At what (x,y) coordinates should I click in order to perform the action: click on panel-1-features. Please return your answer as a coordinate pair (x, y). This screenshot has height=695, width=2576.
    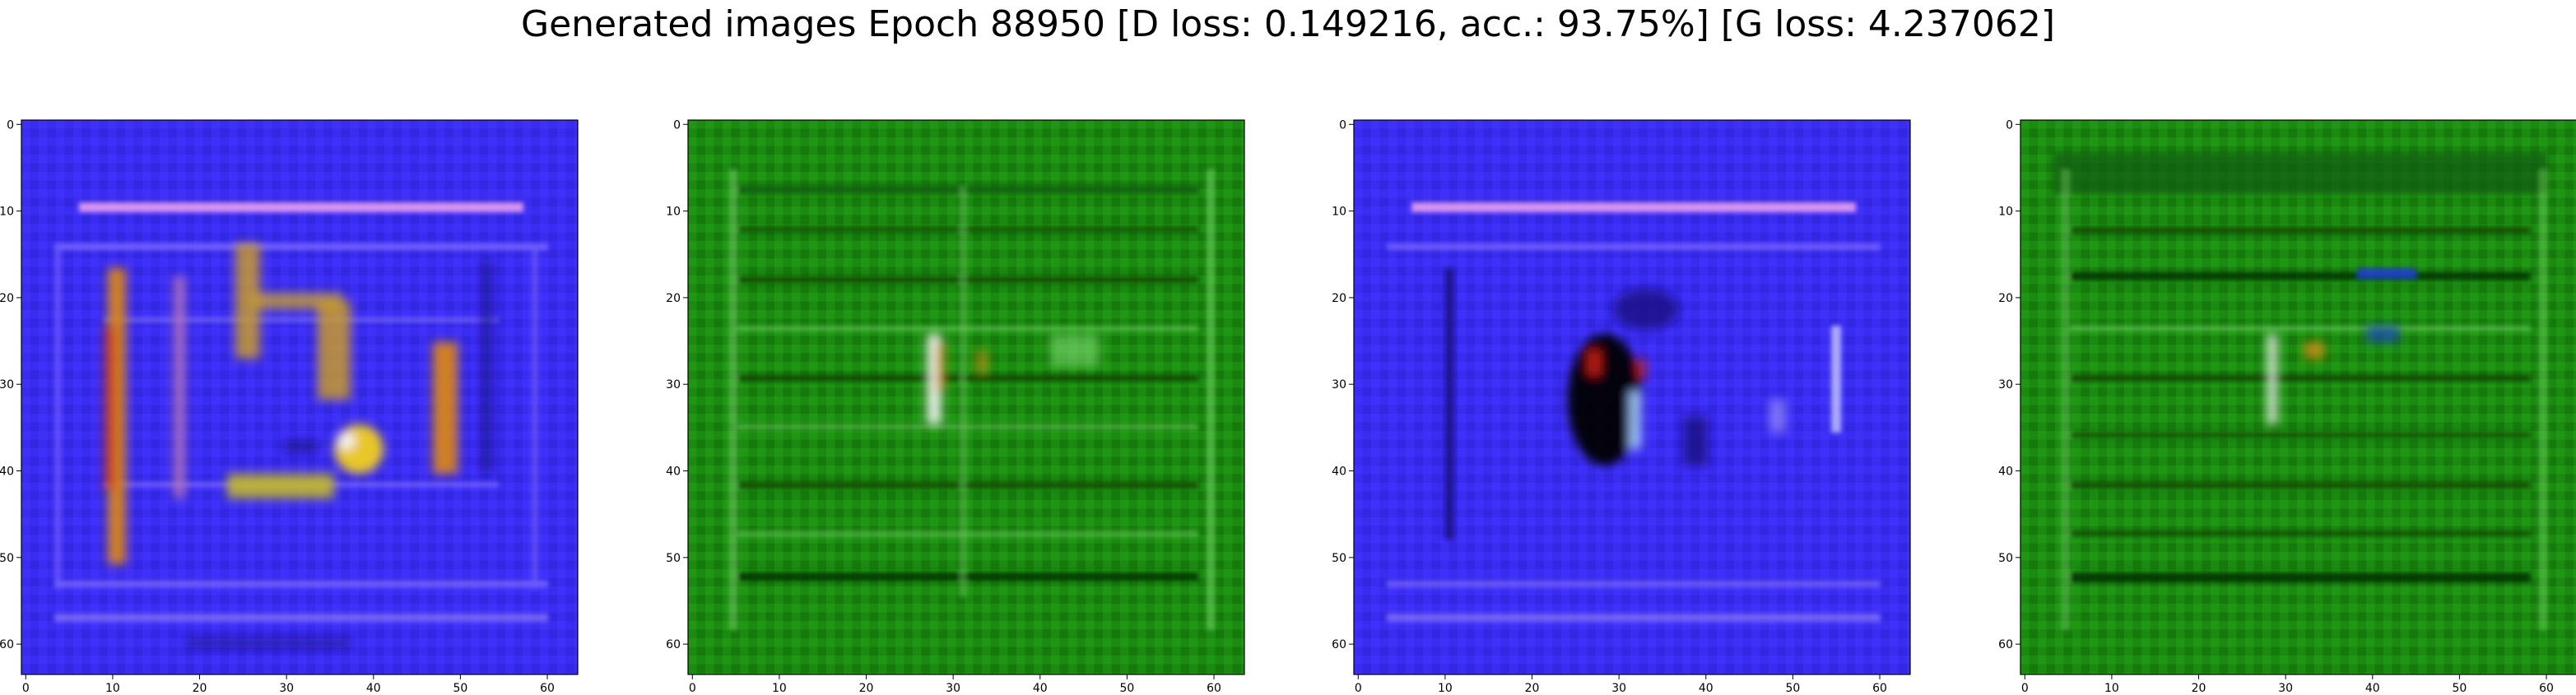
    Looking at the image, I should click on (298, 445).